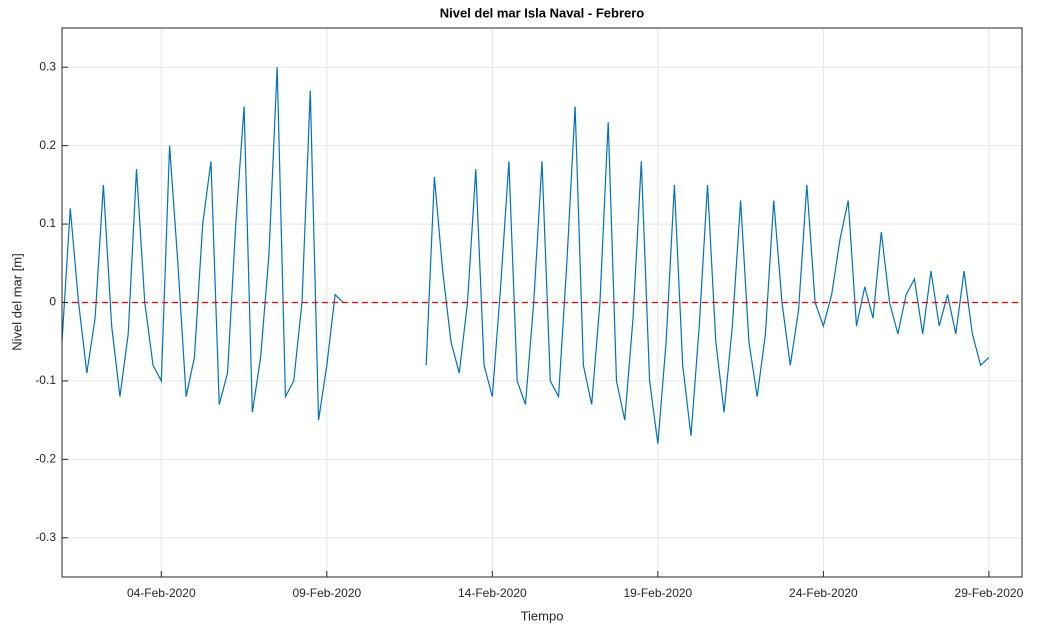  I want to click on y-tick-label: -0.3, so click(45, 537).